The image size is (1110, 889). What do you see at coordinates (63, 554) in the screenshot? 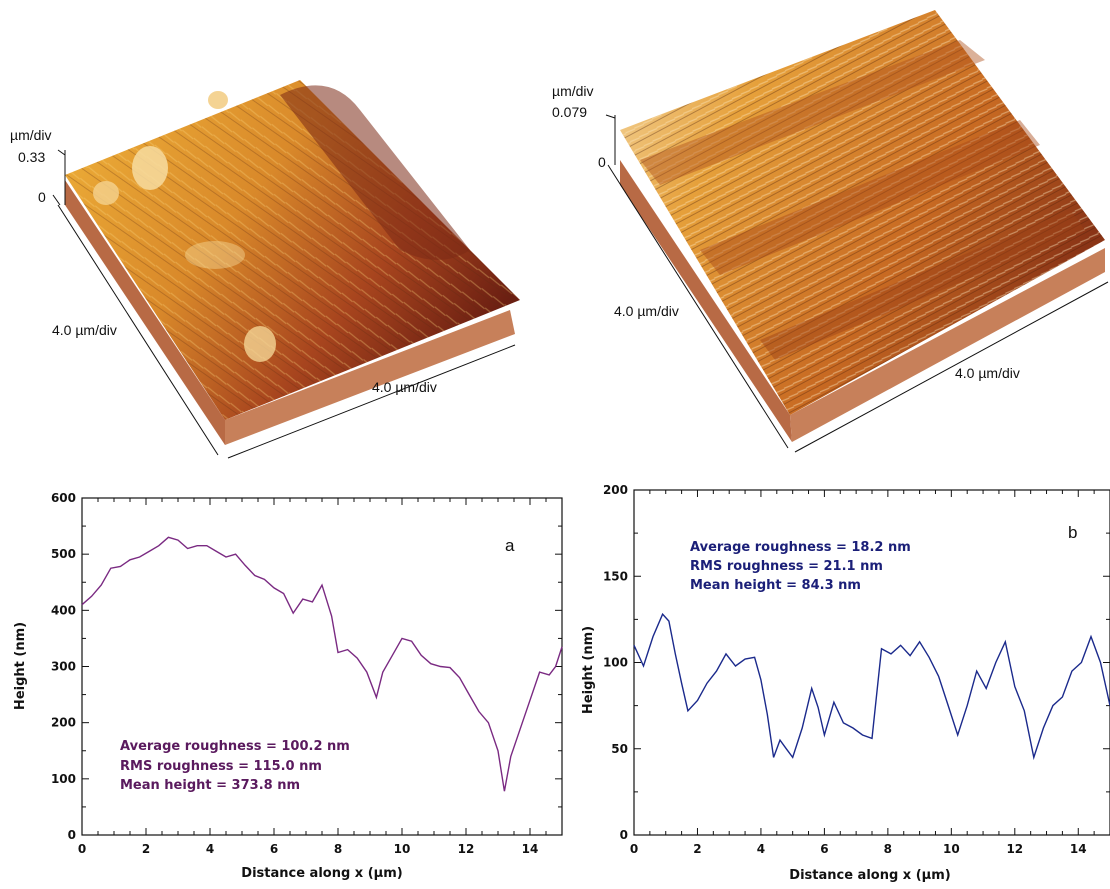
I see `chart-a-y-tick-label: 500` at bounding box center [63, 554].